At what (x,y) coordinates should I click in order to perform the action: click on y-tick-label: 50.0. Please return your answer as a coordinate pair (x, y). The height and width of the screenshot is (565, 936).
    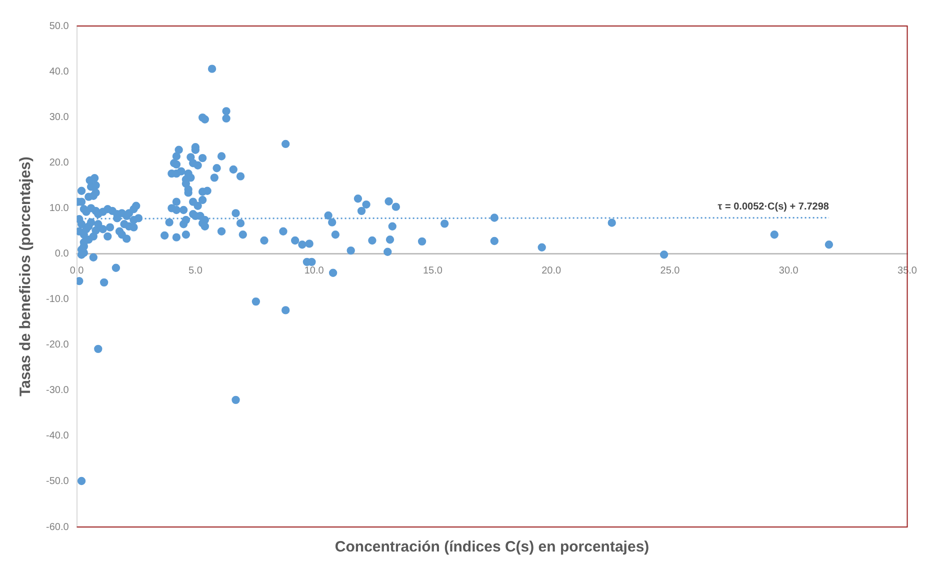
    Looking at the image, I should click on (59, 26).